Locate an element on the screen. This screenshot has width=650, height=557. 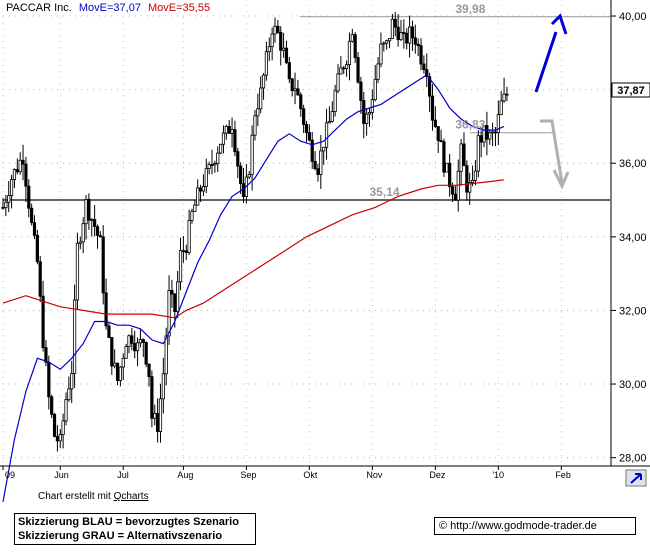
y-tick-label: 36,00 is located at coordinates (633, 164).